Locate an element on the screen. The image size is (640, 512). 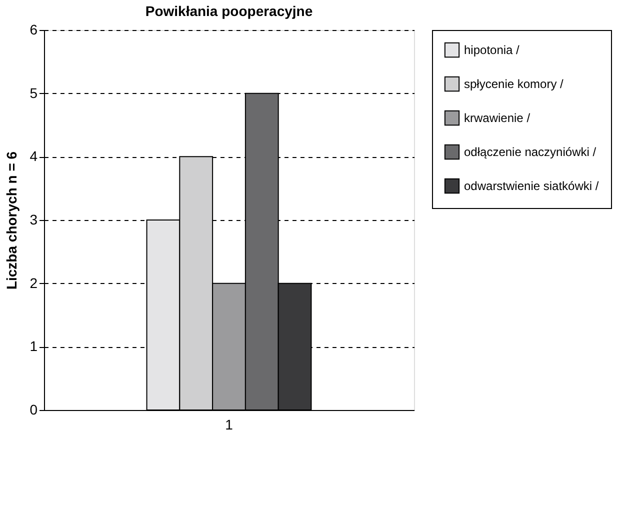
y-tick-label: 1 is located at coordinates (34, 346).